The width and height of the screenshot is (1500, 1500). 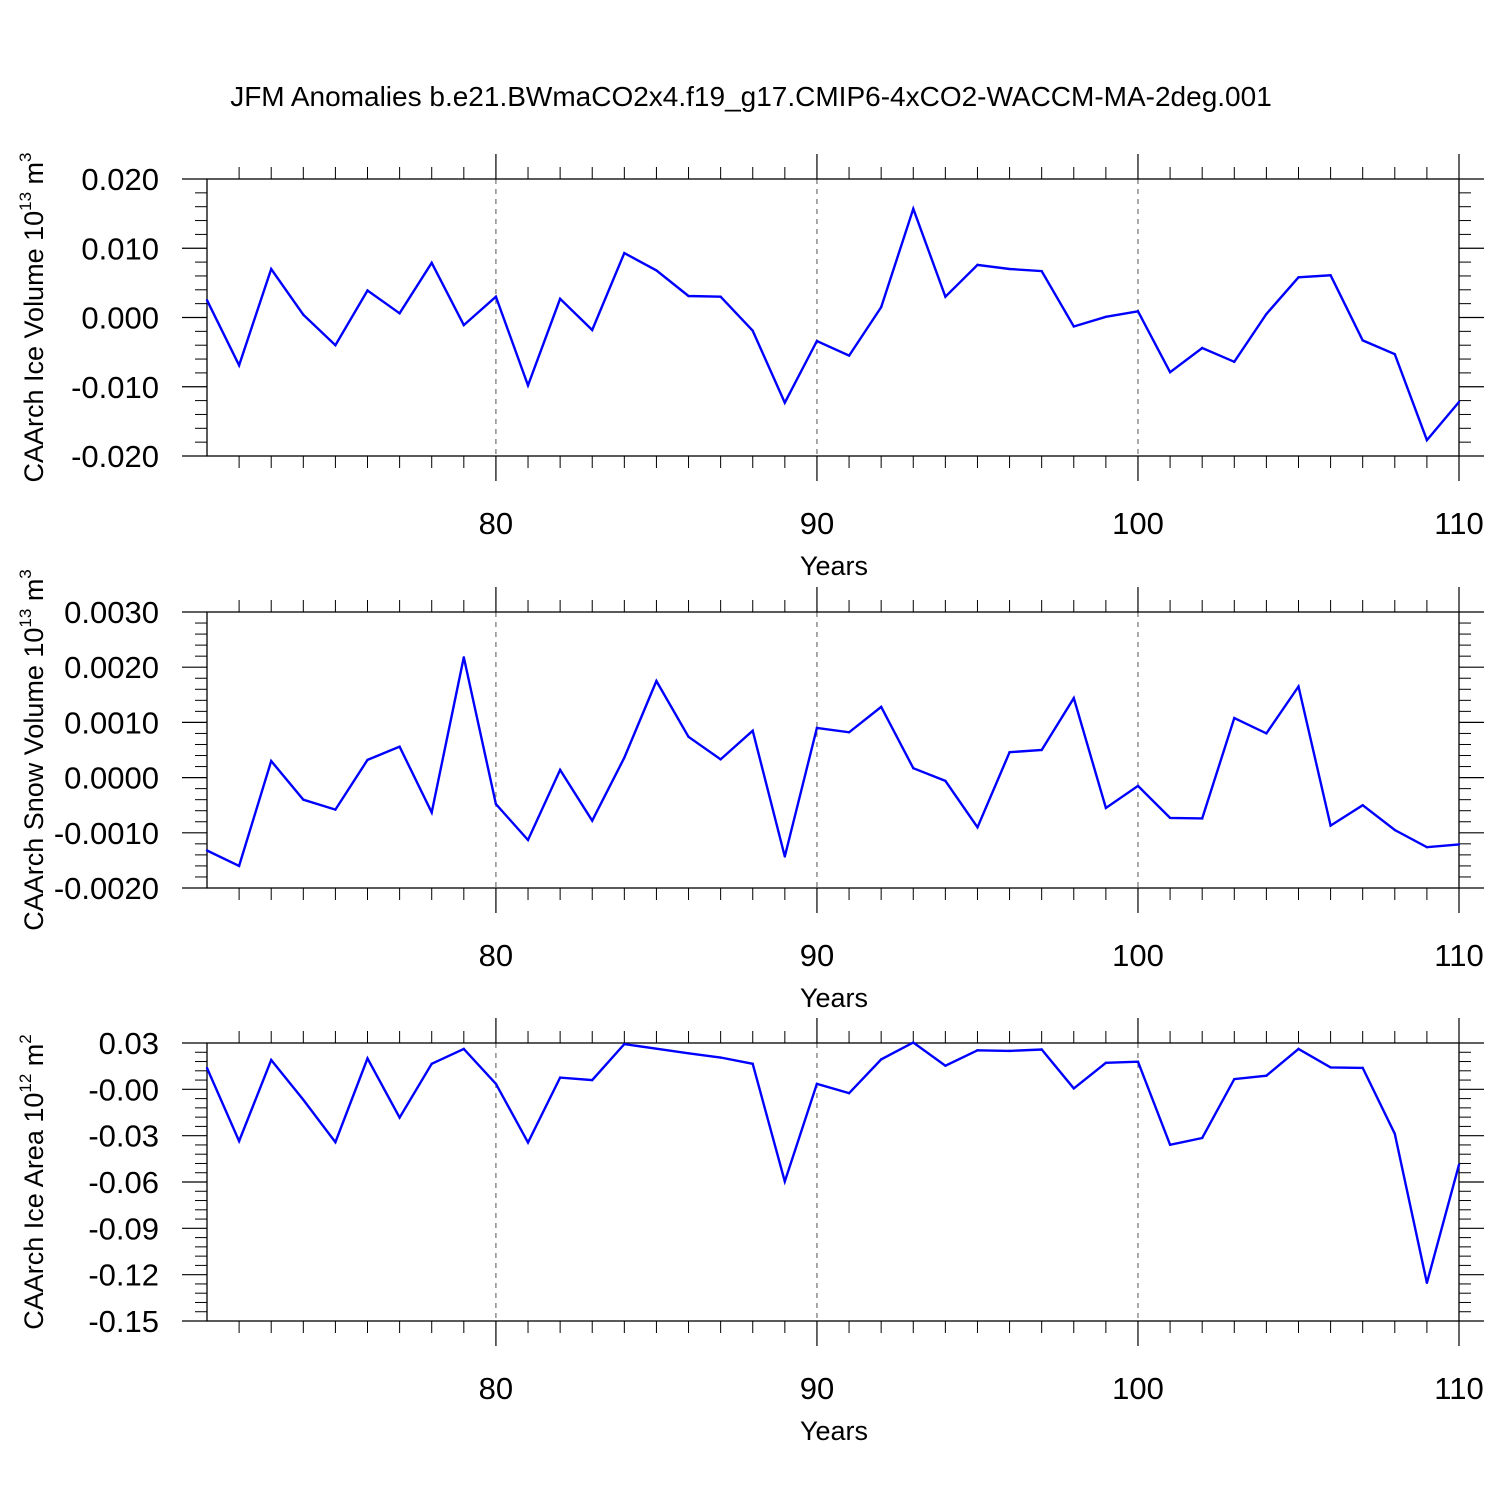 I want to click on x-tick-label: 110, so click(x=1458, y=955).